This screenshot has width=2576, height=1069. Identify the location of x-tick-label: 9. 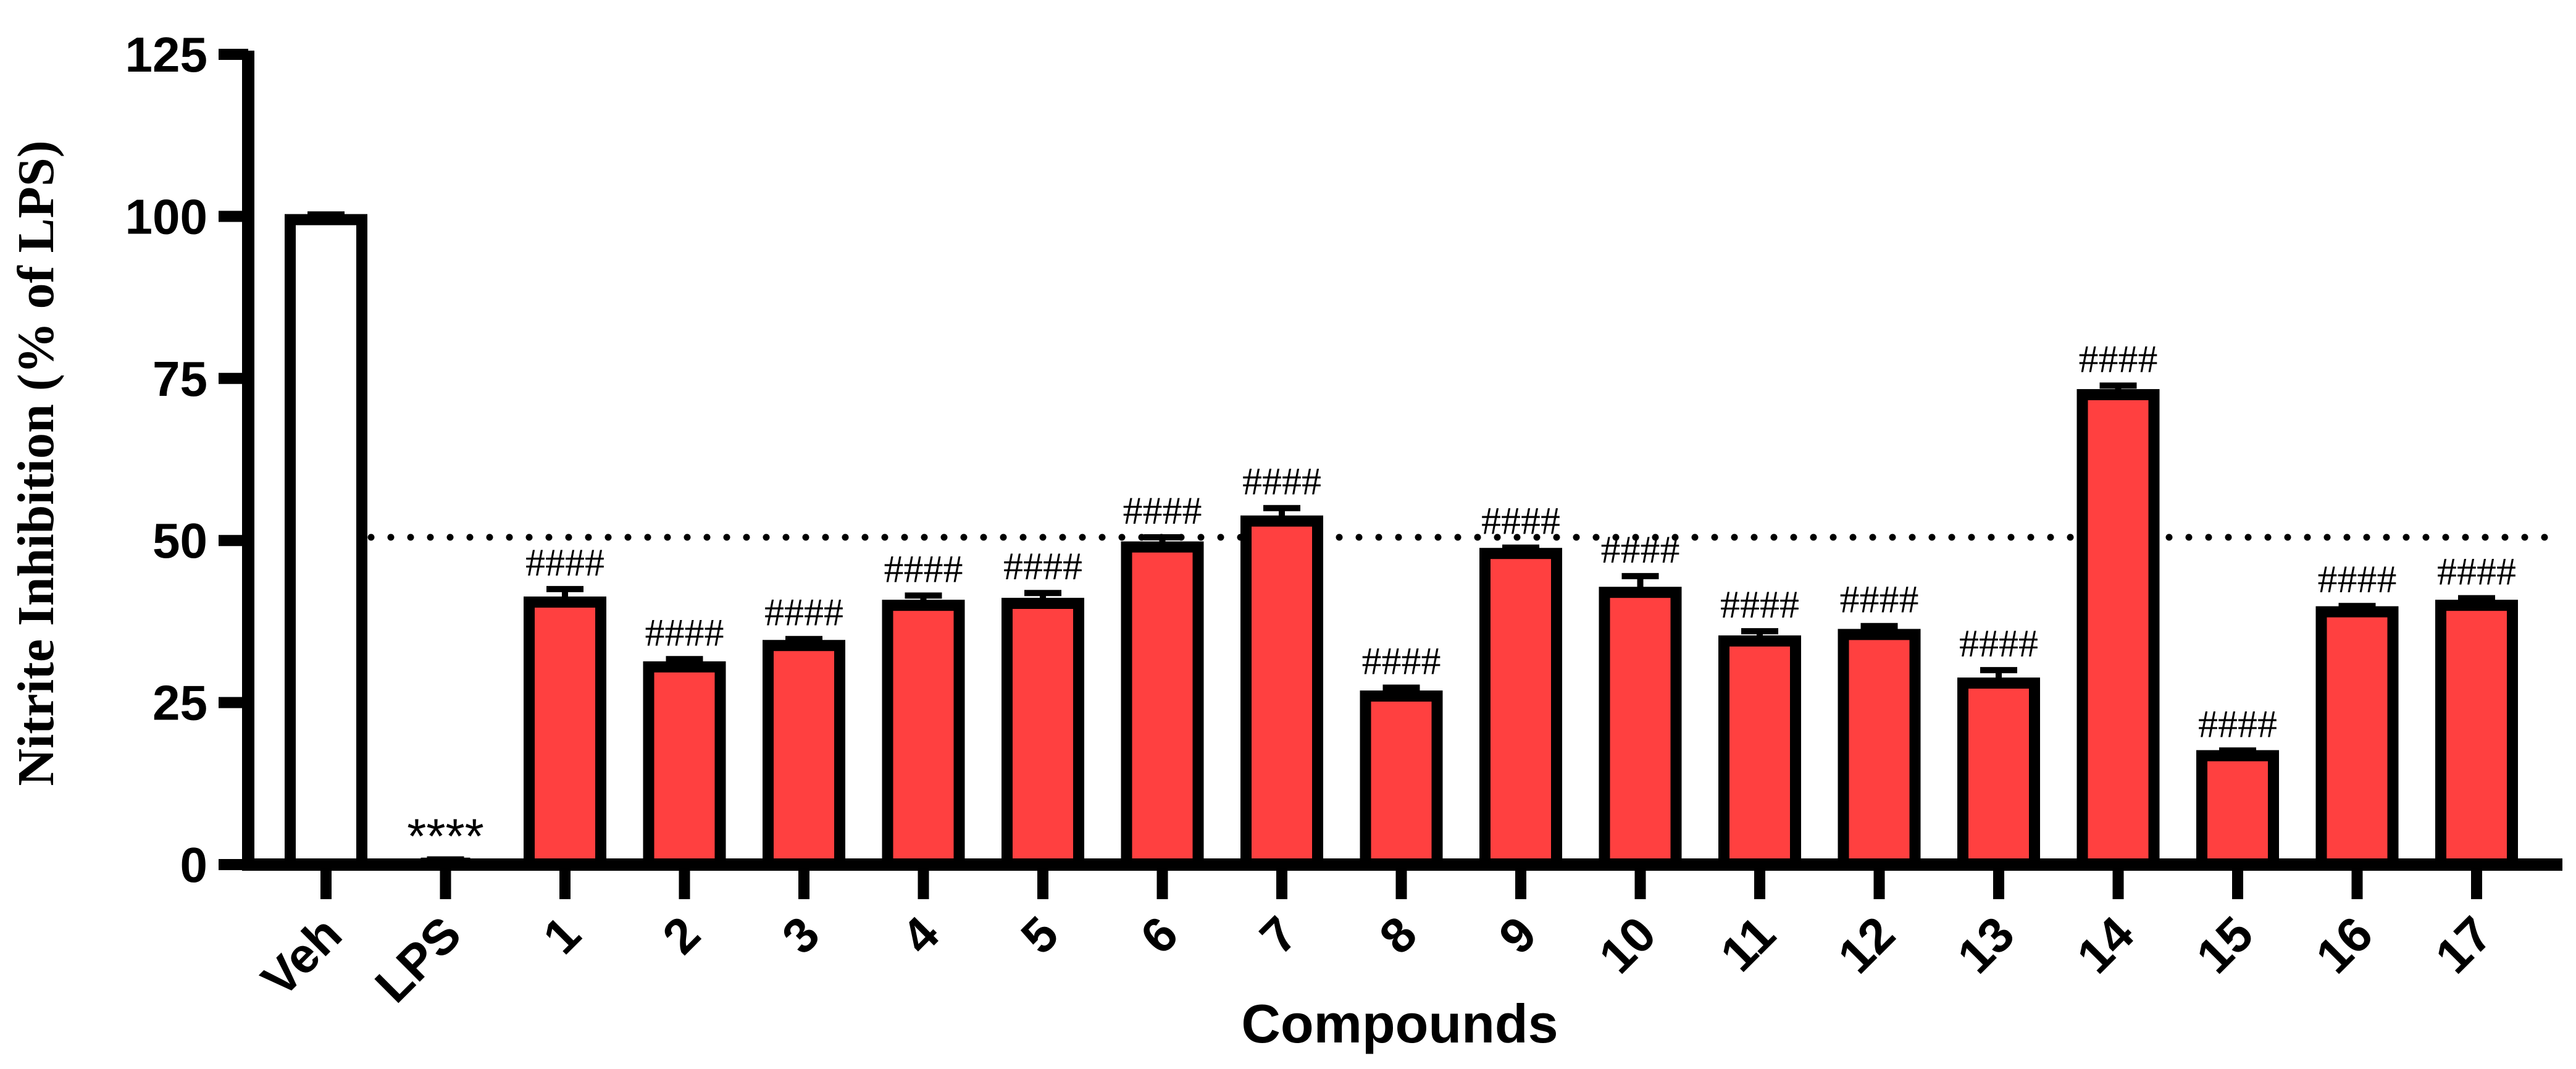
(1518, 935).